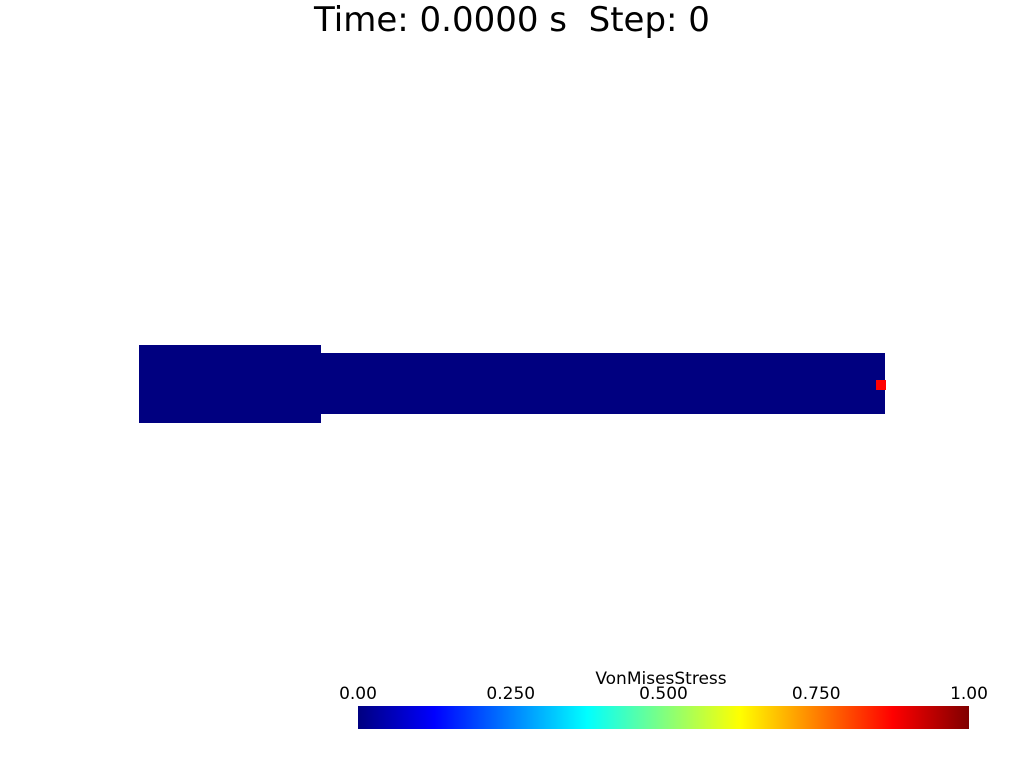  I want to click on colorbar-tick-label: 1.00, so click(969, 694).